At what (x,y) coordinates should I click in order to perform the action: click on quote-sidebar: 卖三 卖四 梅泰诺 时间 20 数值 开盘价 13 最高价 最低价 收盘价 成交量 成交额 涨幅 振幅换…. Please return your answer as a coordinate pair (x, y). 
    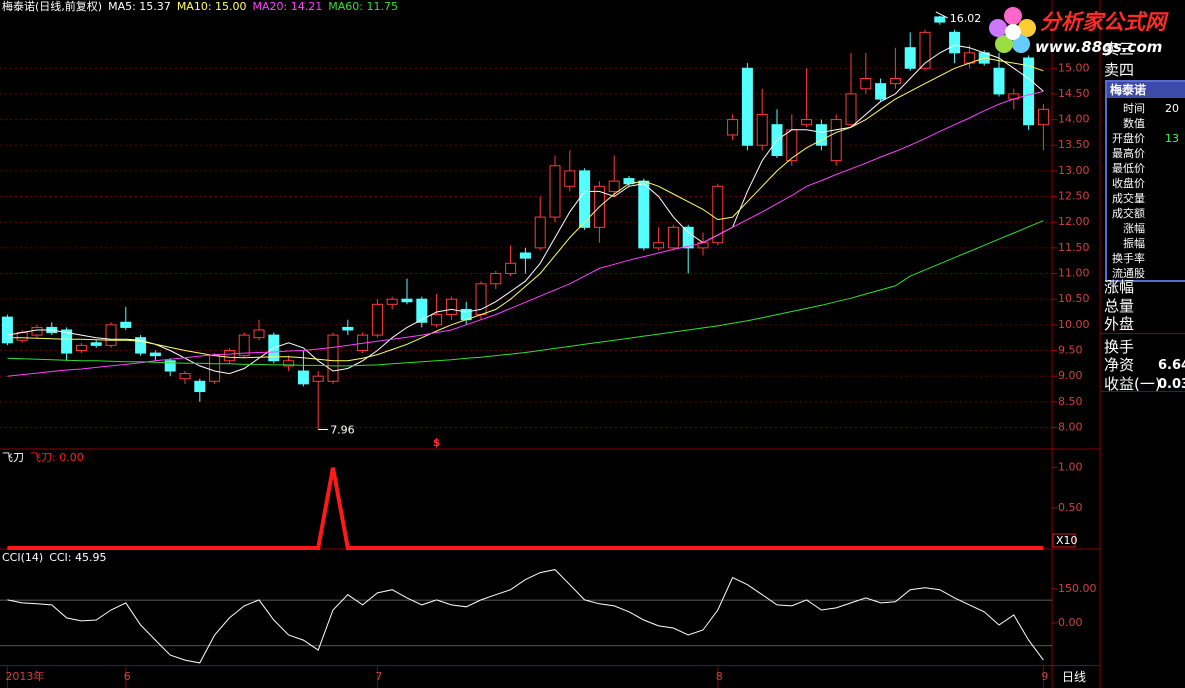
    Looking at the image, I should click on (1143, 196).